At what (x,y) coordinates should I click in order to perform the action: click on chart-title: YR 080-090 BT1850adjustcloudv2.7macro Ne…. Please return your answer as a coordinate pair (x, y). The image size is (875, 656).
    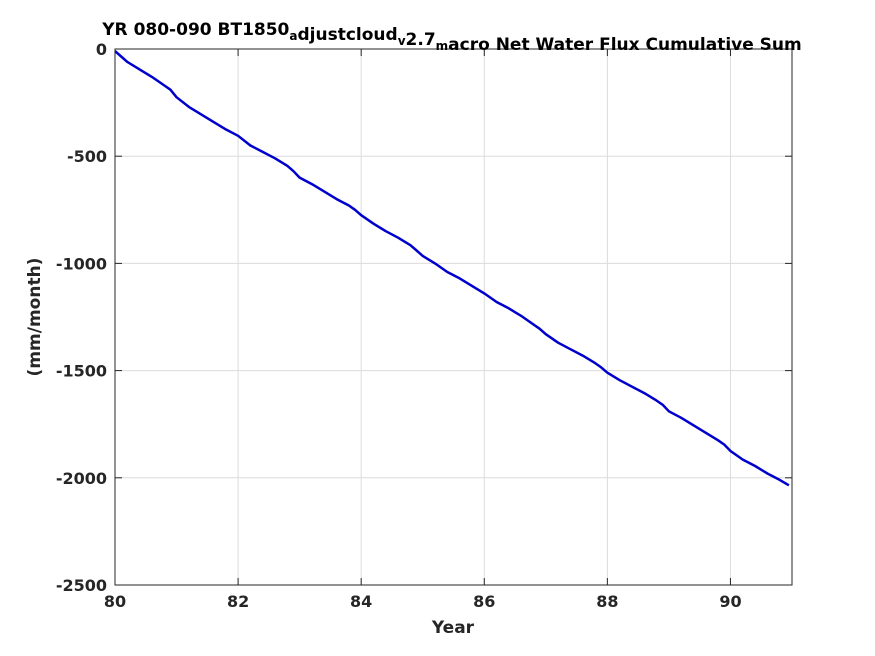
    Looking at the image, I should click on (451, 37).